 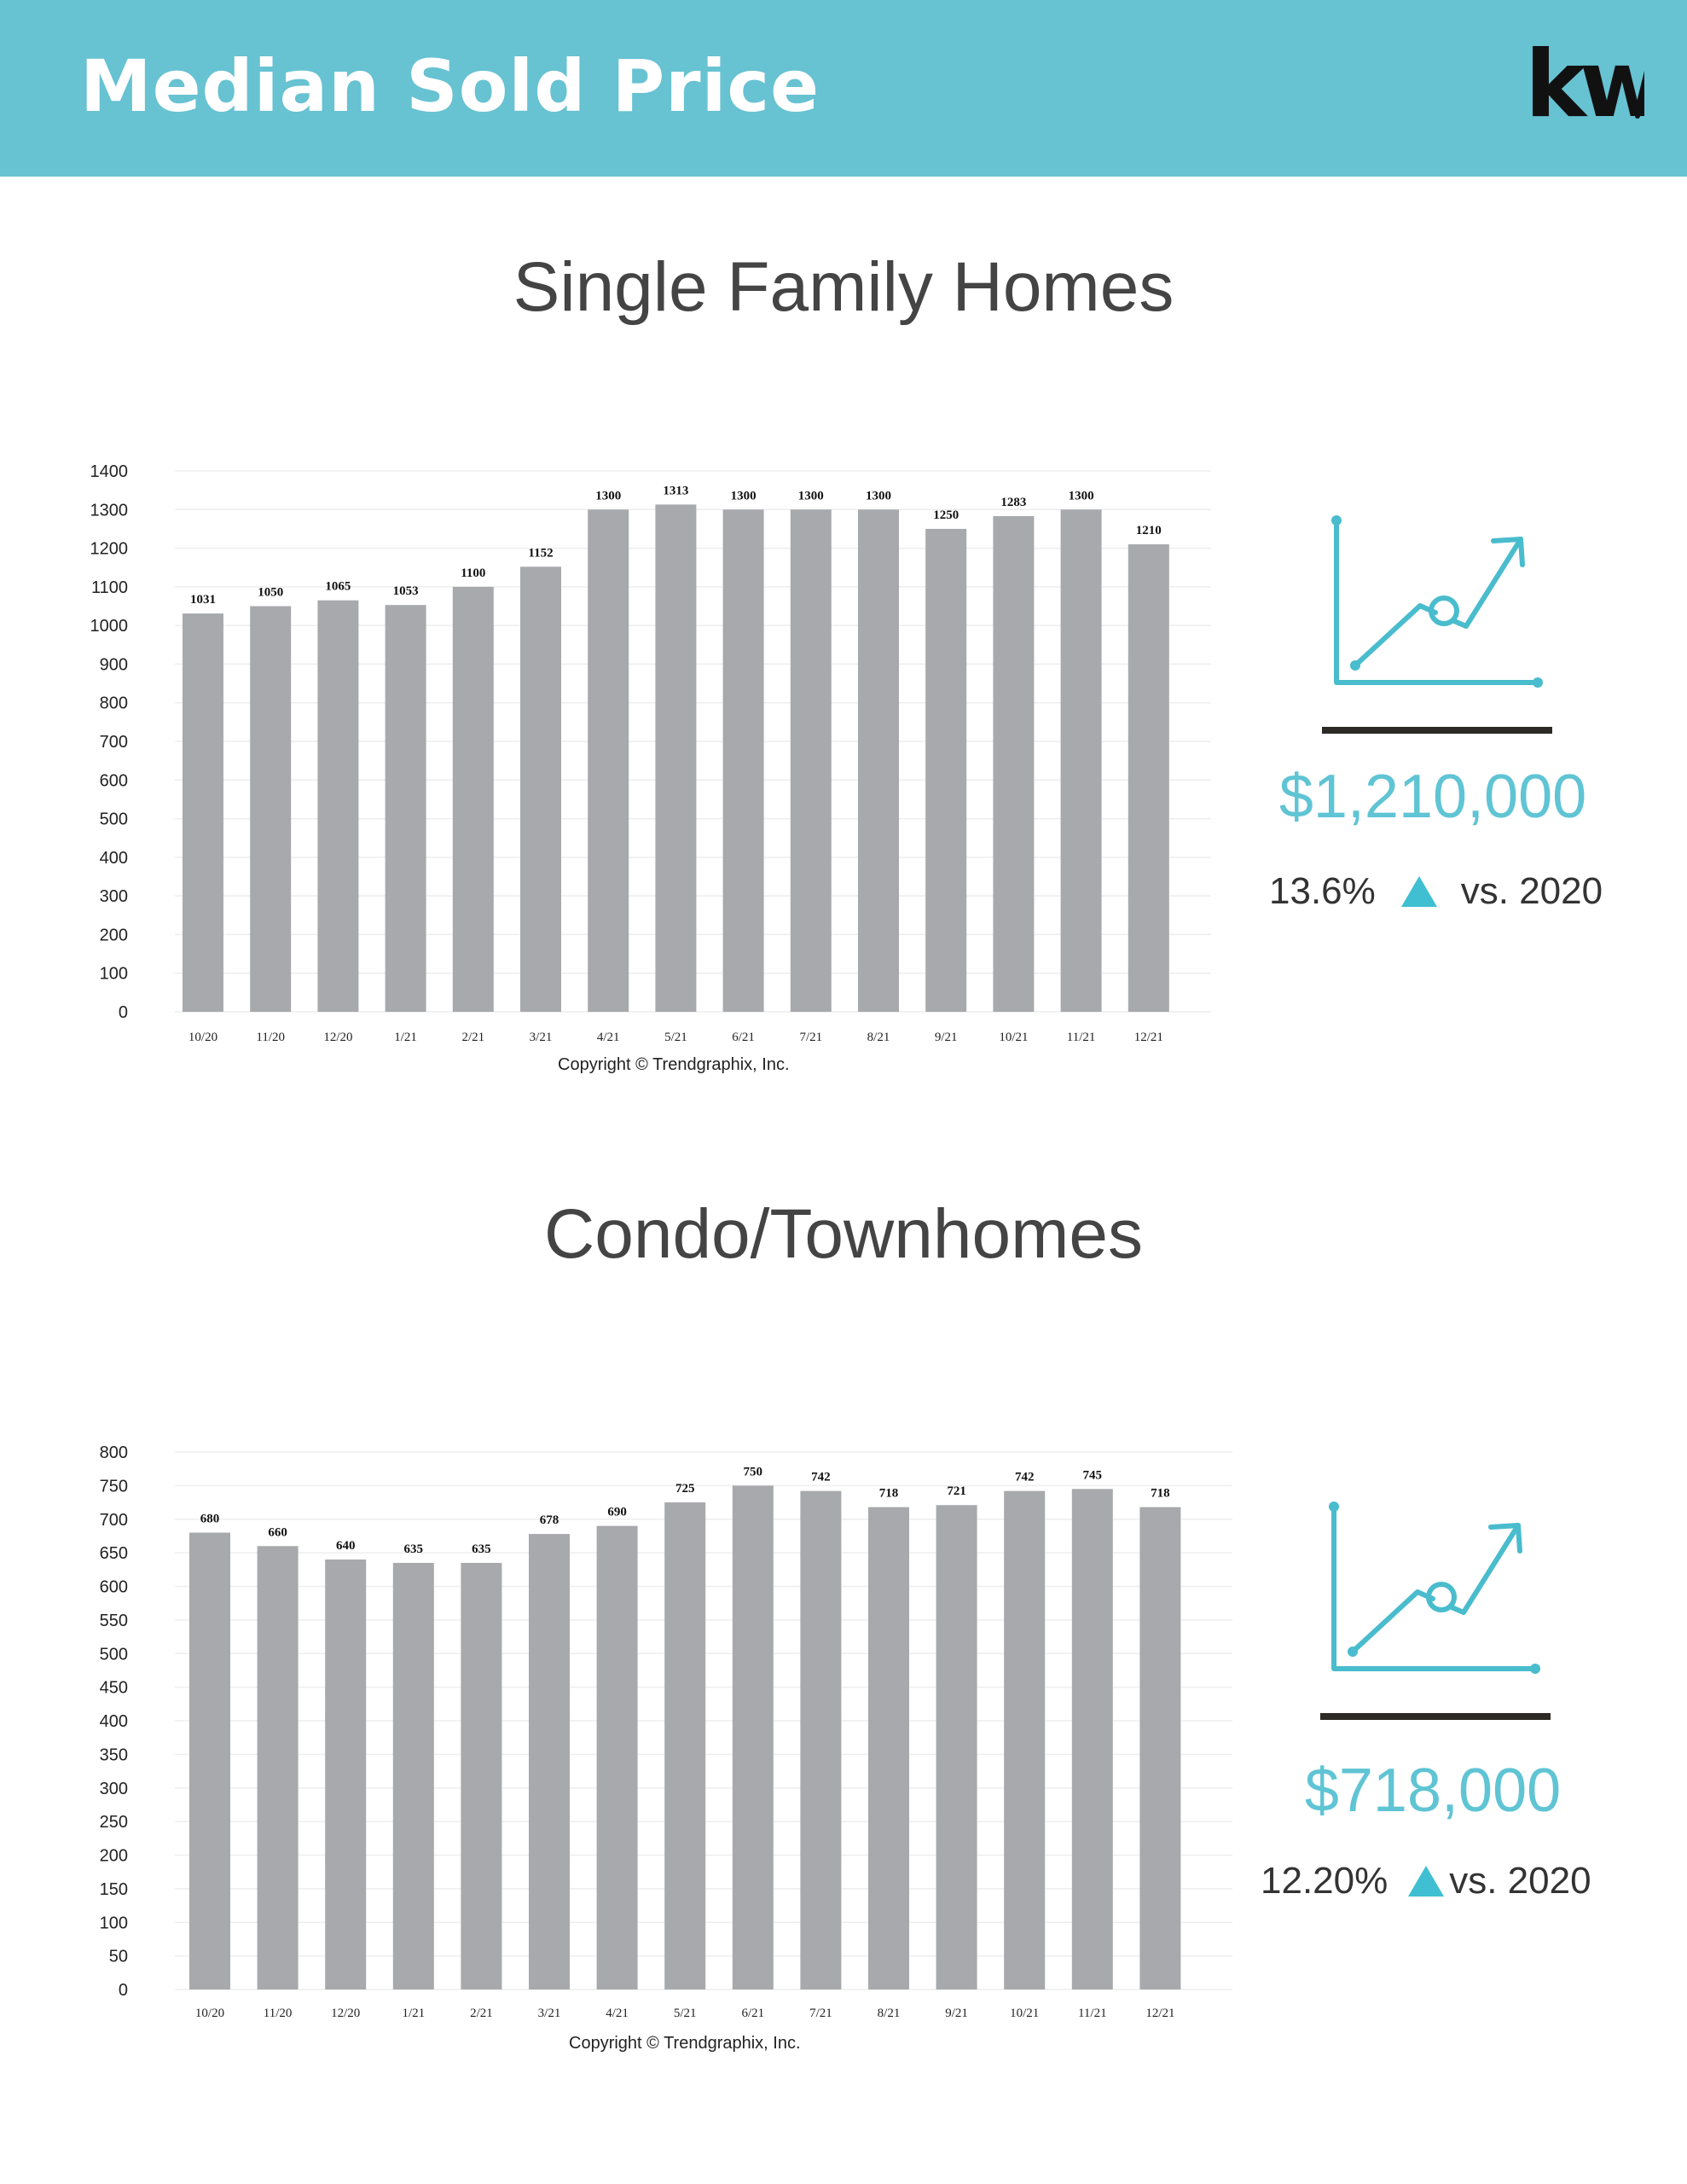 I want to click on y-tick-label: 450, so click(x=114, y=1689).